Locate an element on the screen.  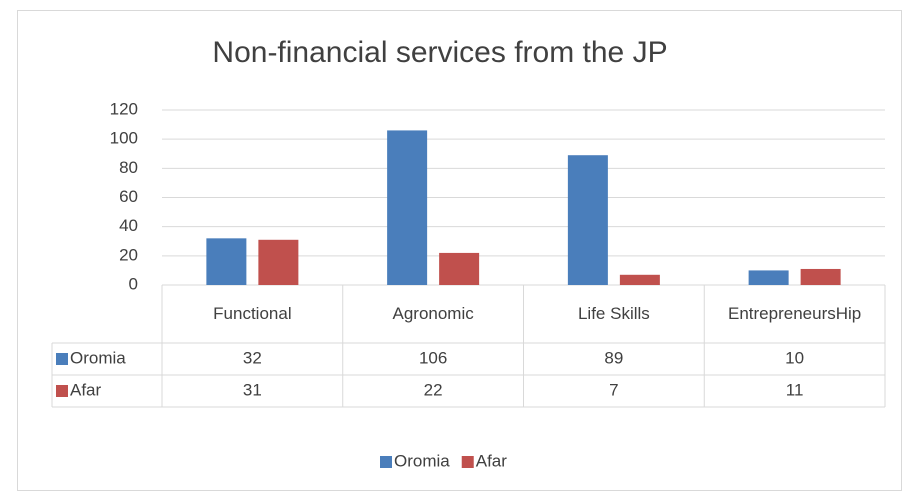
table-value: 32 is located at coordinates (252, 357).